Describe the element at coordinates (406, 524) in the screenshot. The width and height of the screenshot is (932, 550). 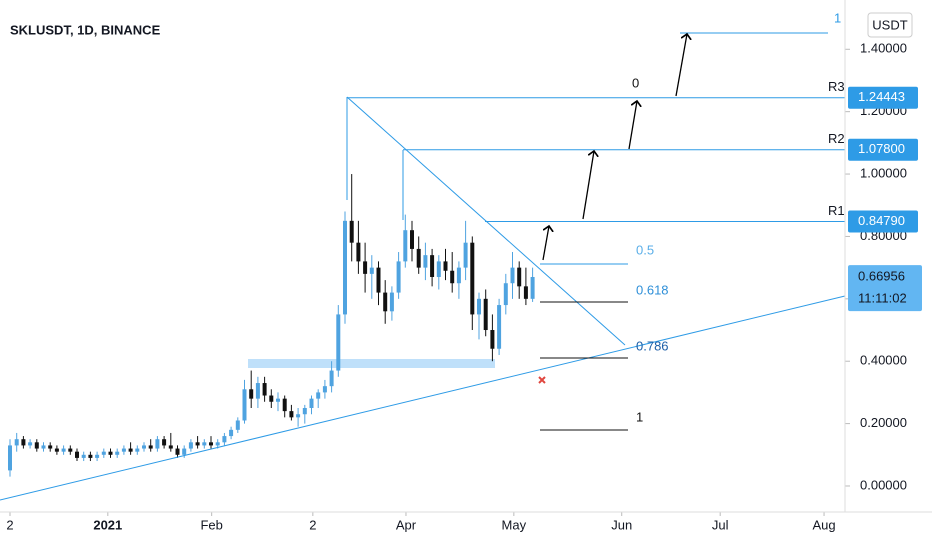
I see `x-tick-label: Apr` at that location.